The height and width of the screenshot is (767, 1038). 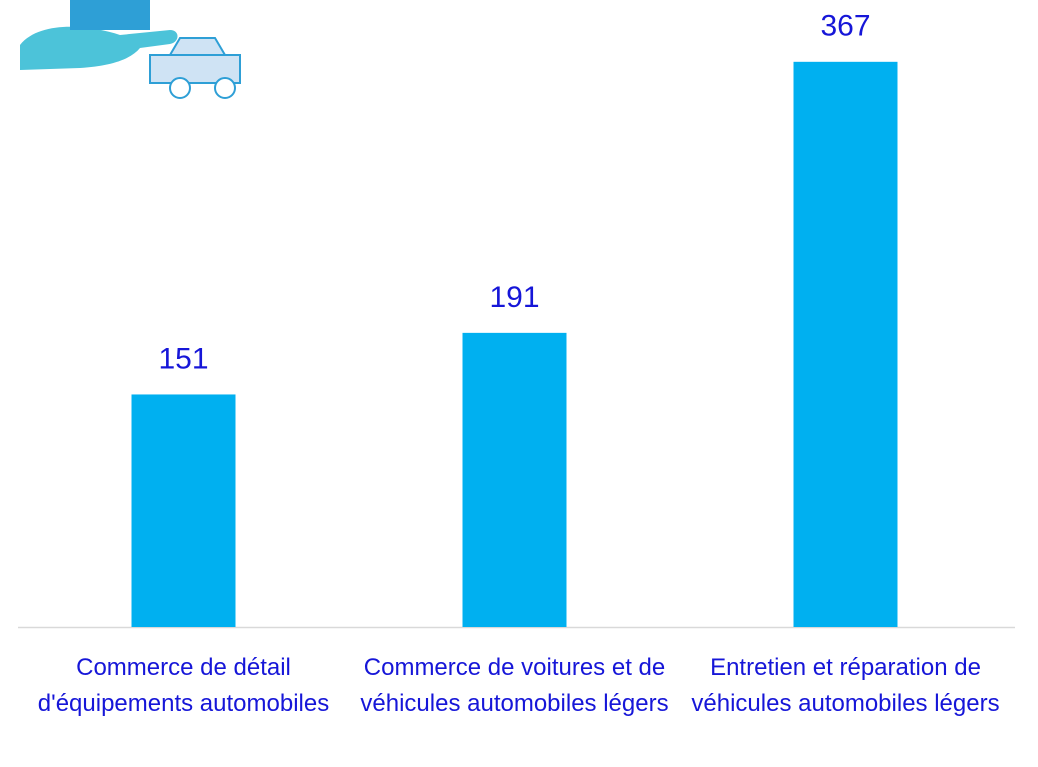 What do you see at coordinates (845, 26) in the screenshot?
I see `value-label: 367` at bounding box center [845, 26].